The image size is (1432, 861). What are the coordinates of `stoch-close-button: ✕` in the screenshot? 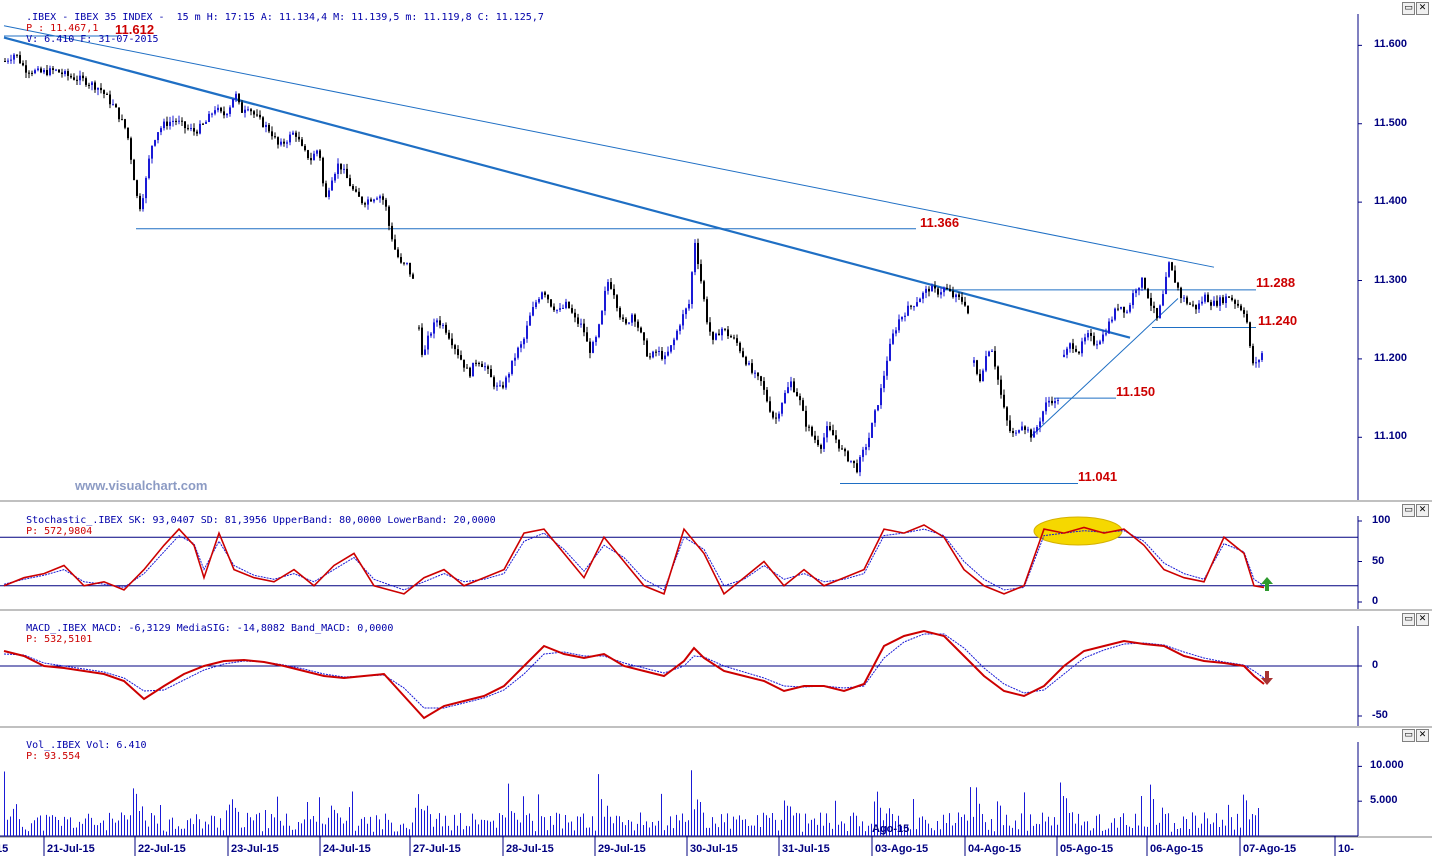 It's located at (1422, 510).